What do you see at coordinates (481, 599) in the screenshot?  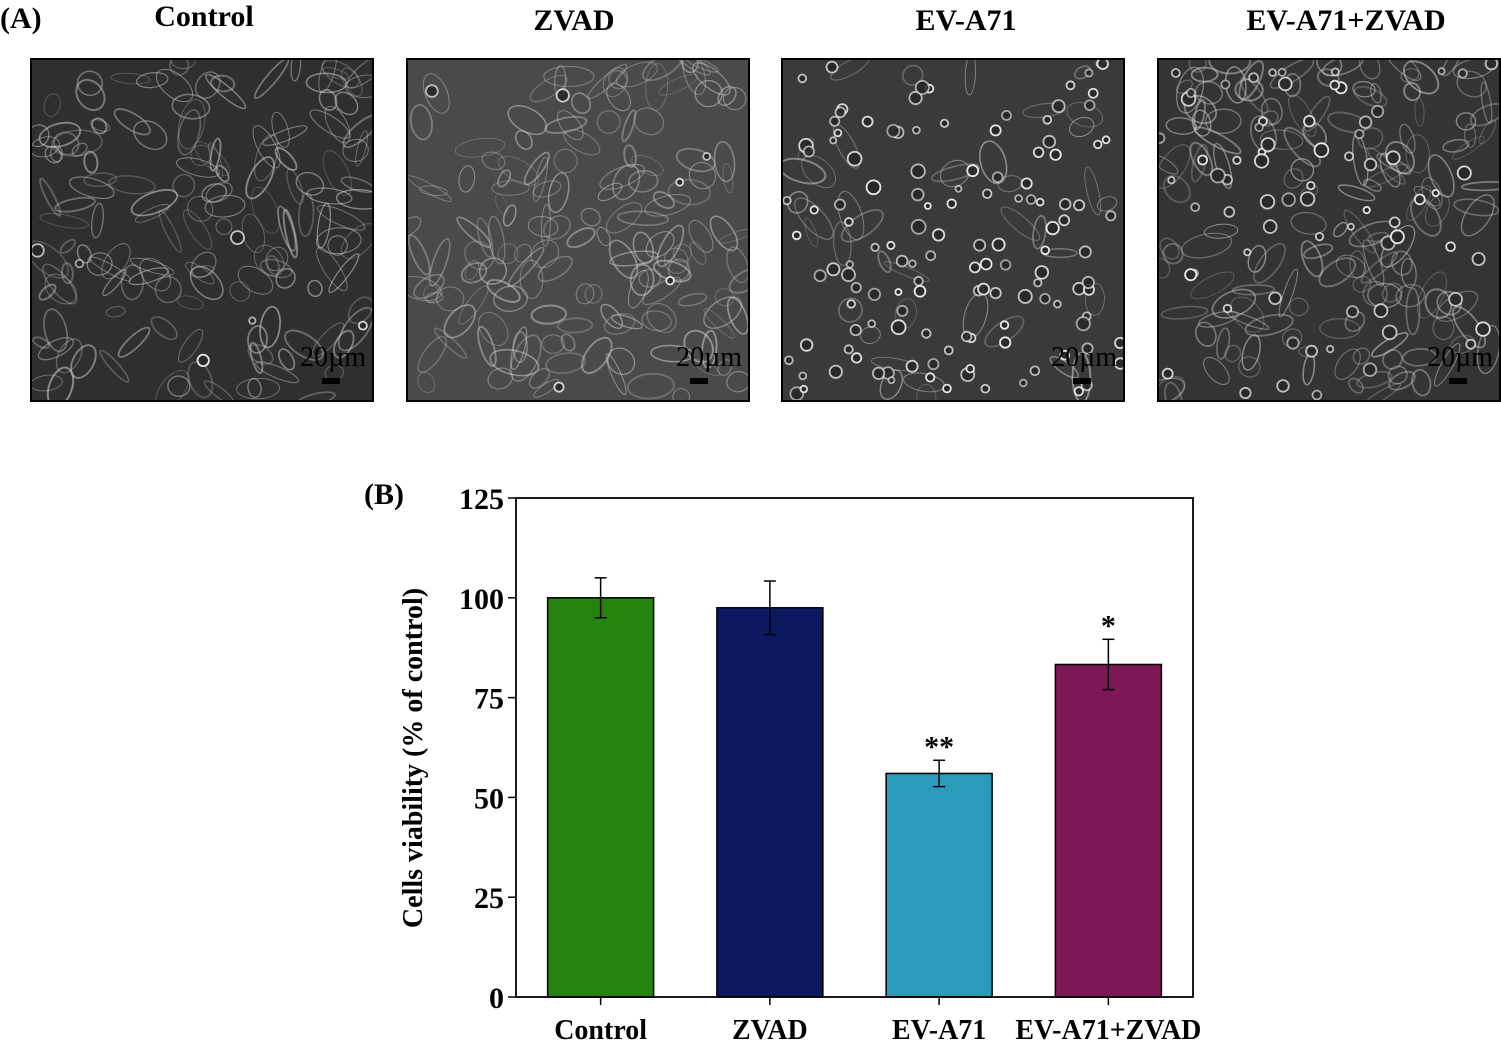 I see `y-tick-label-4: 100` at bounding box center [481, 599].